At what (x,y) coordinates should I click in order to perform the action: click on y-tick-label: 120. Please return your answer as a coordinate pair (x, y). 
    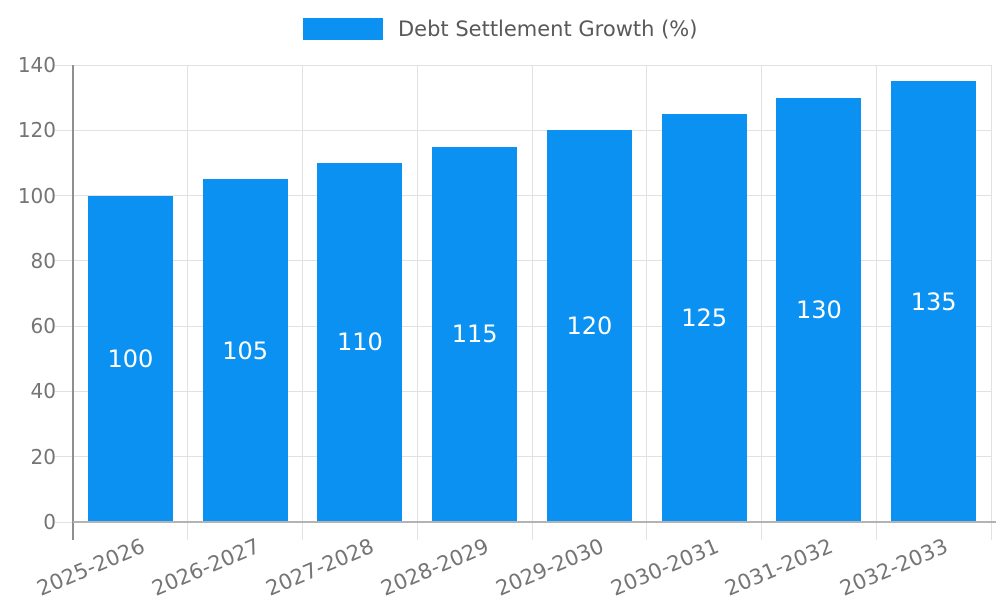
    Looking at the image, I should click on (36, 130).